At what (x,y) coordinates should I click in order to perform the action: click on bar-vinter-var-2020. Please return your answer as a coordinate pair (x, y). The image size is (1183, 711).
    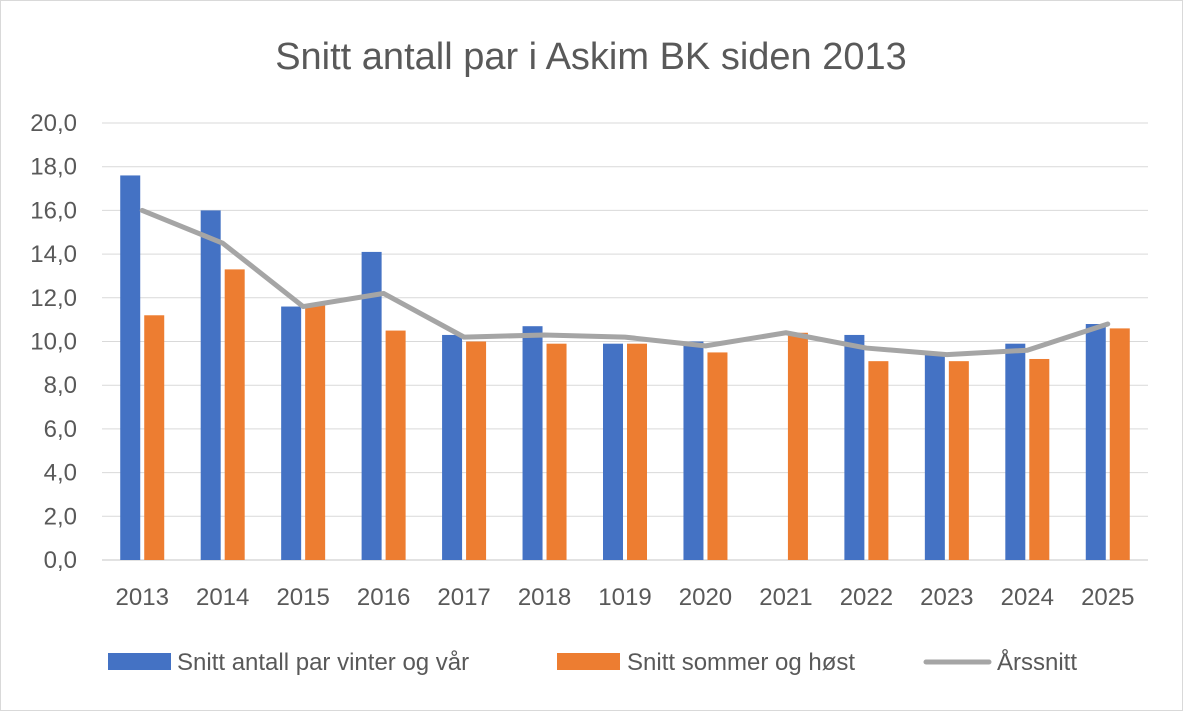
    Looking at the image, I should click on (693, 450).